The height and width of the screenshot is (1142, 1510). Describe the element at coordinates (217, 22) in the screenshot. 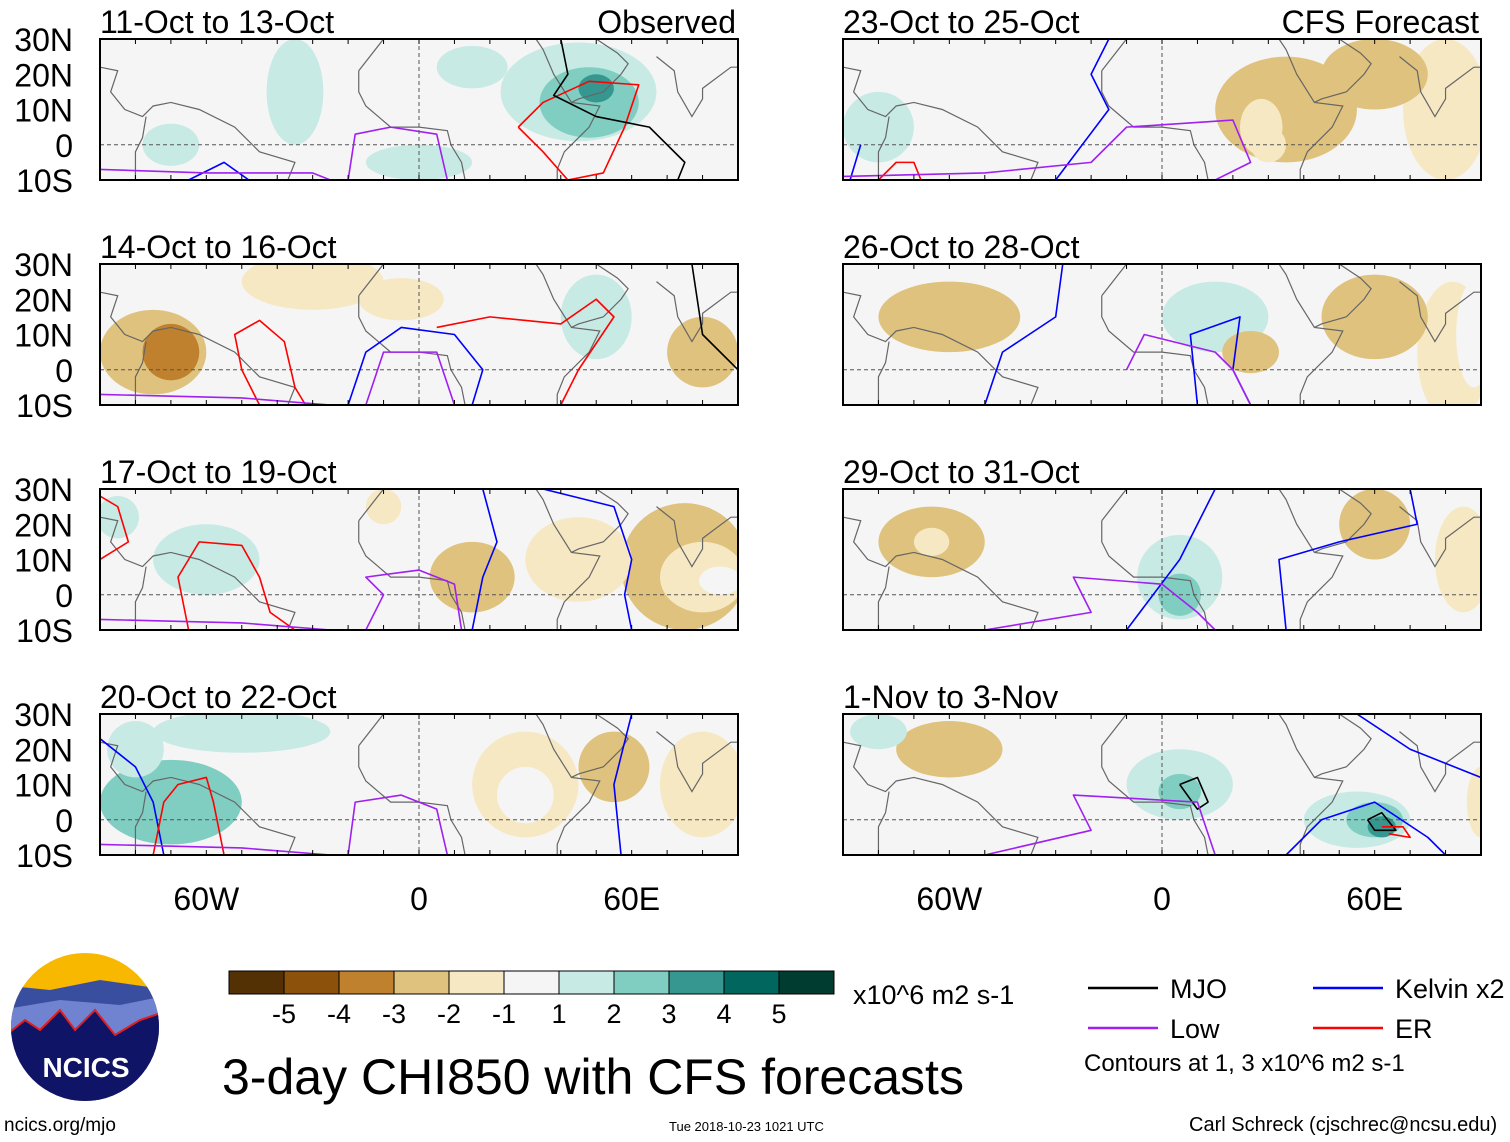

I see `panel-title: 11-Oct to 13-Oct` at that location.